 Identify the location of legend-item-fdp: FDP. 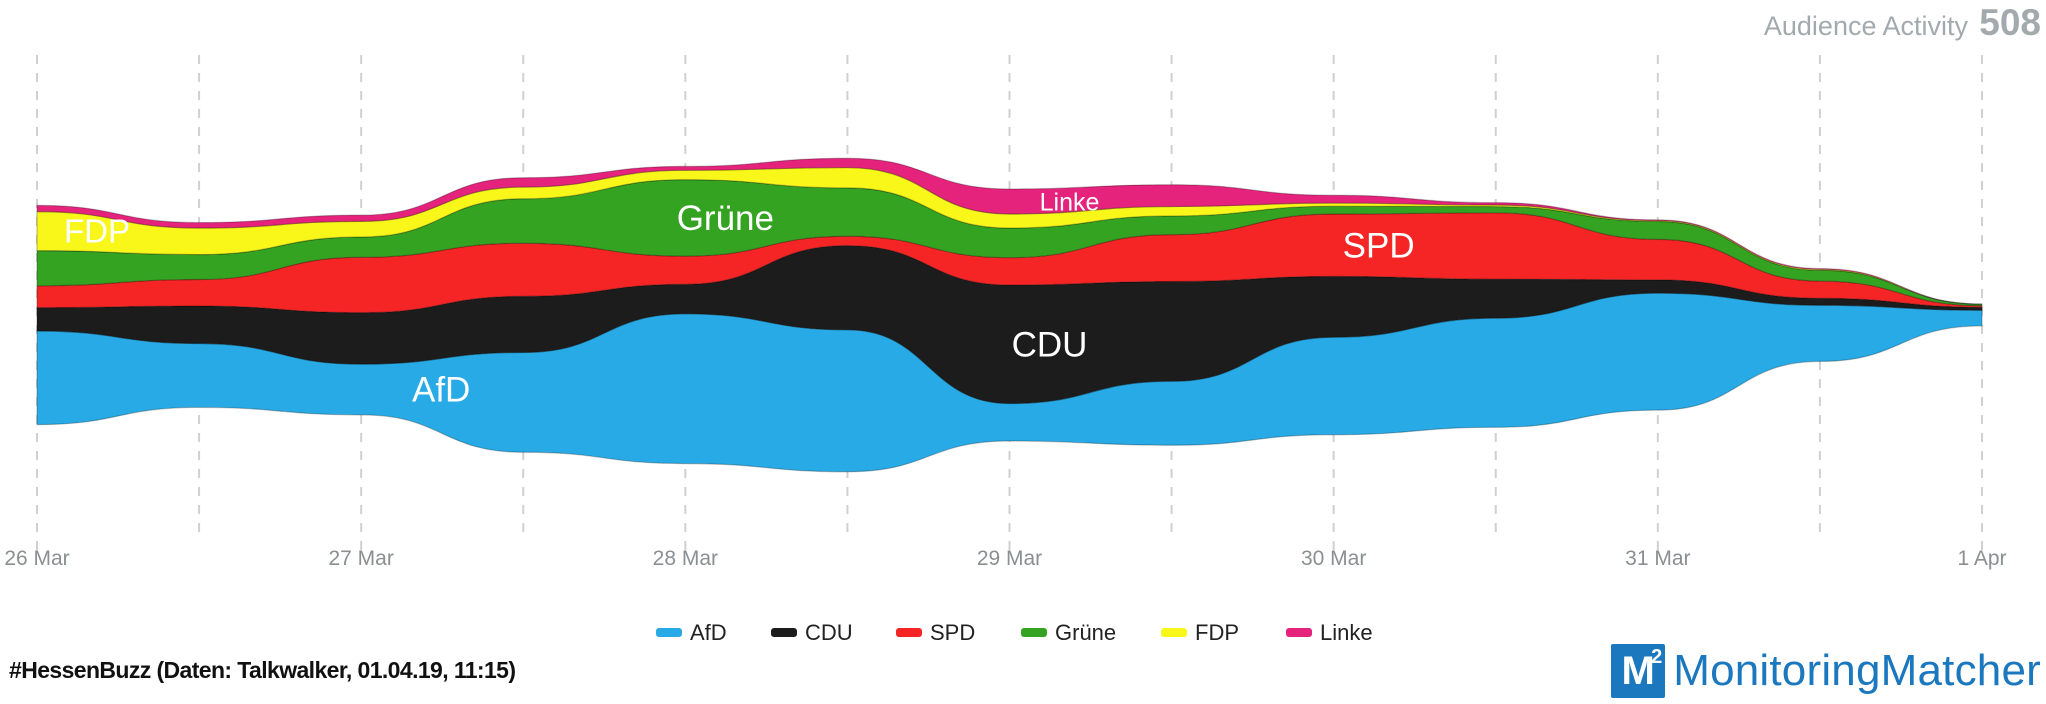
(1200, 632).